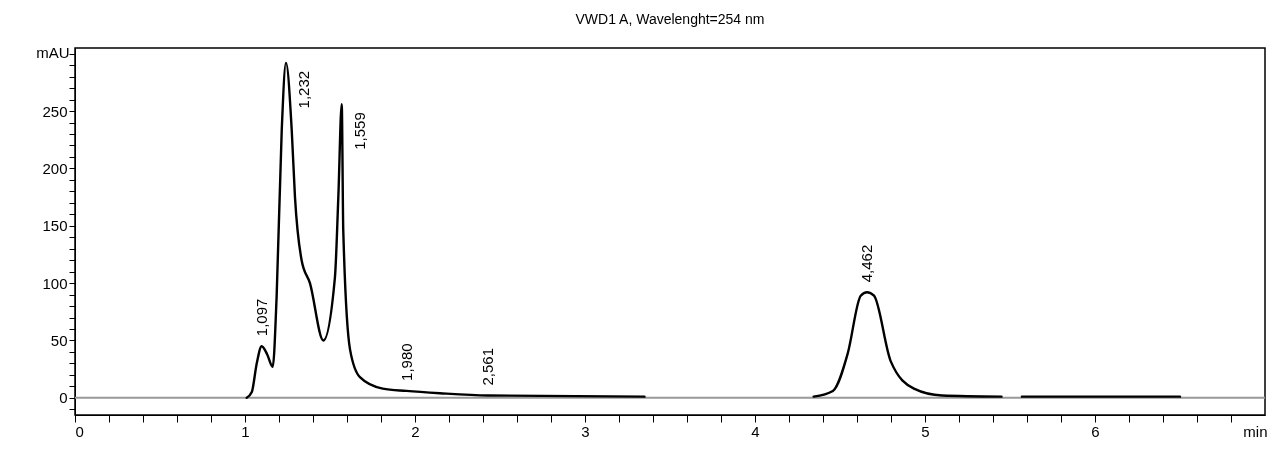  Describe the element at coordinates (55, 226) in the screenshot. I see `y-tick-label: 150` at that location.